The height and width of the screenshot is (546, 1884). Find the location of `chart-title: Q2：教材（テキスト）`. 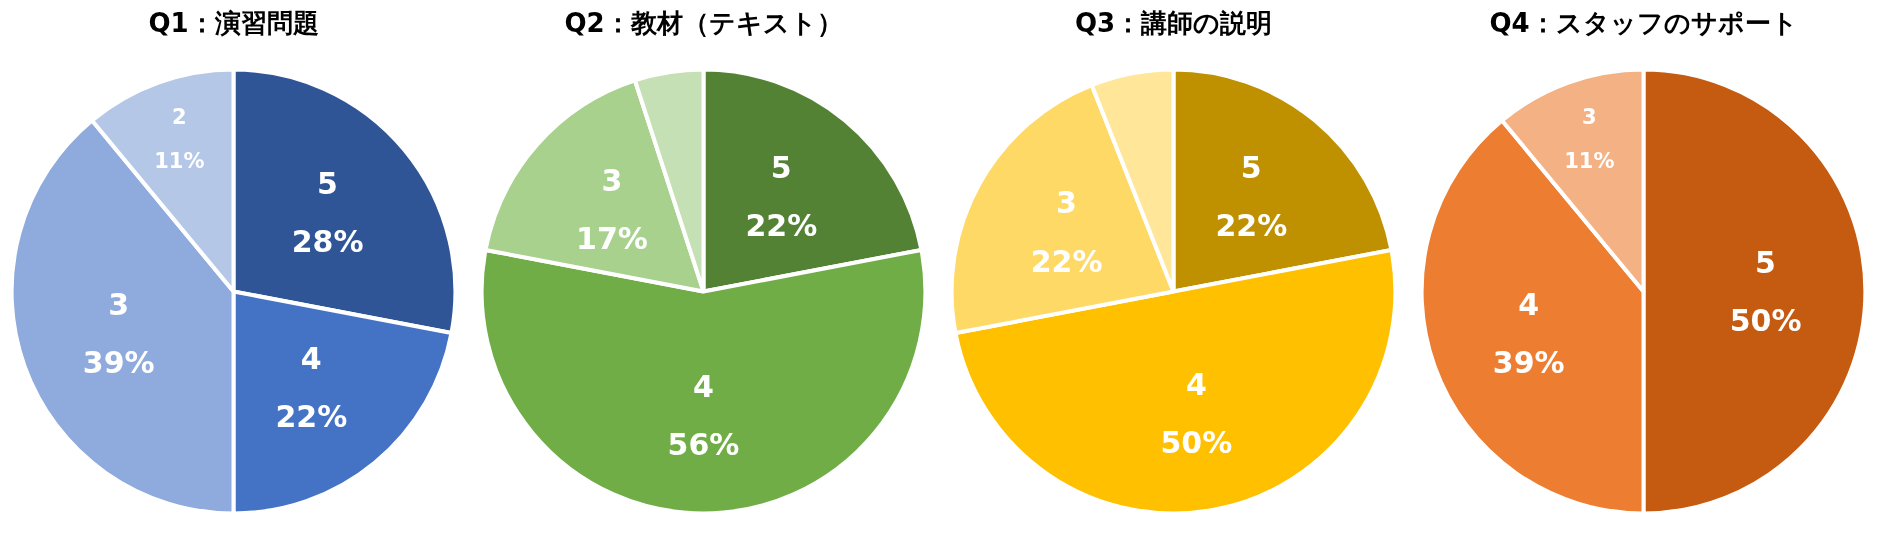

chart-title: Q2：教材（テキスト） is located at coordinates (703, 22).